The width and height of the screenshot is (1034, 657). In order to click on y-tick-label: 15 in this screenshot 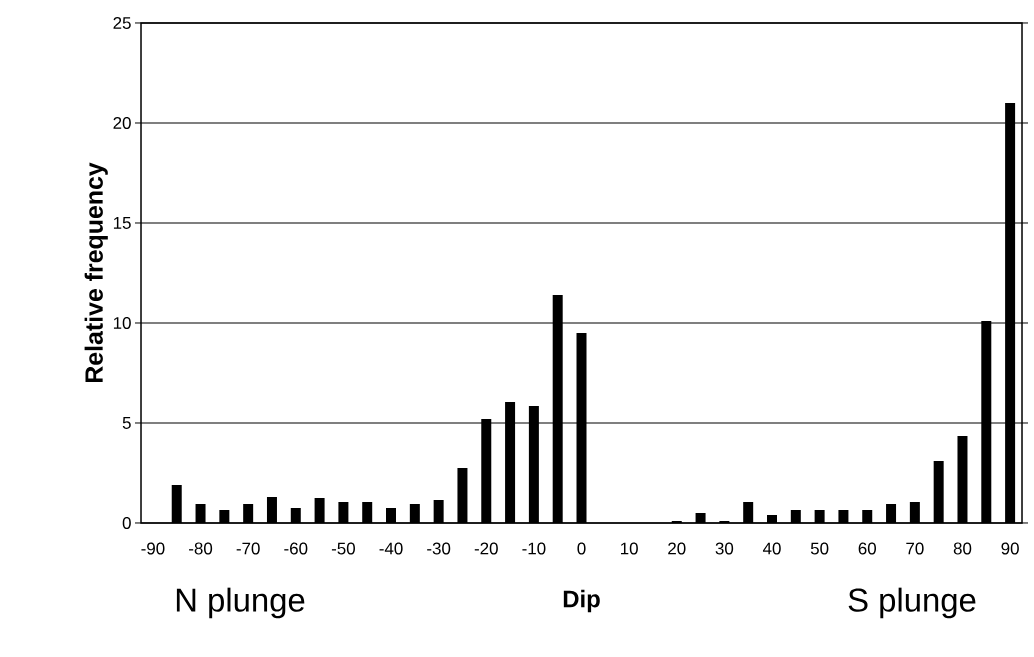, I will do `click(122, 223)`.